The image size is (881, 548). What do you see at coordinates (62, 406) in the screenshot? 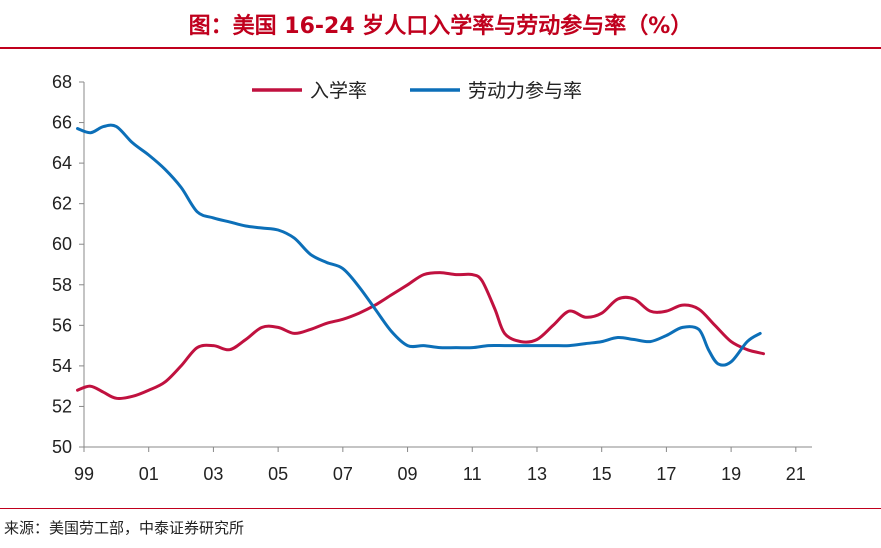
I see `y-tick-label: 52` at bounding box center [62, 406].